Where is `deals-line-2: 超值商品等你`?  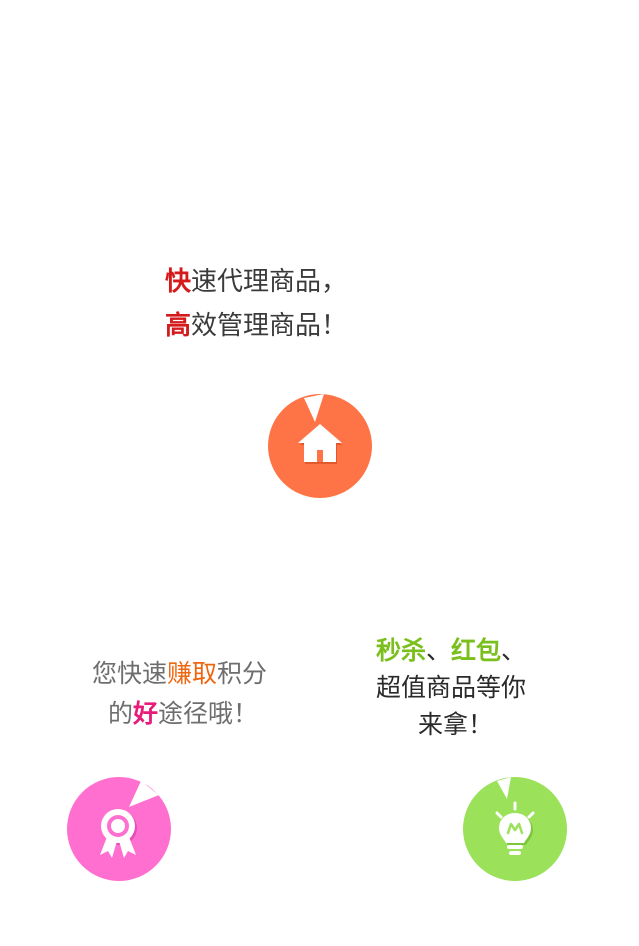
deals-line-2: 超值商品等你 is located at coordinates (451, 687).